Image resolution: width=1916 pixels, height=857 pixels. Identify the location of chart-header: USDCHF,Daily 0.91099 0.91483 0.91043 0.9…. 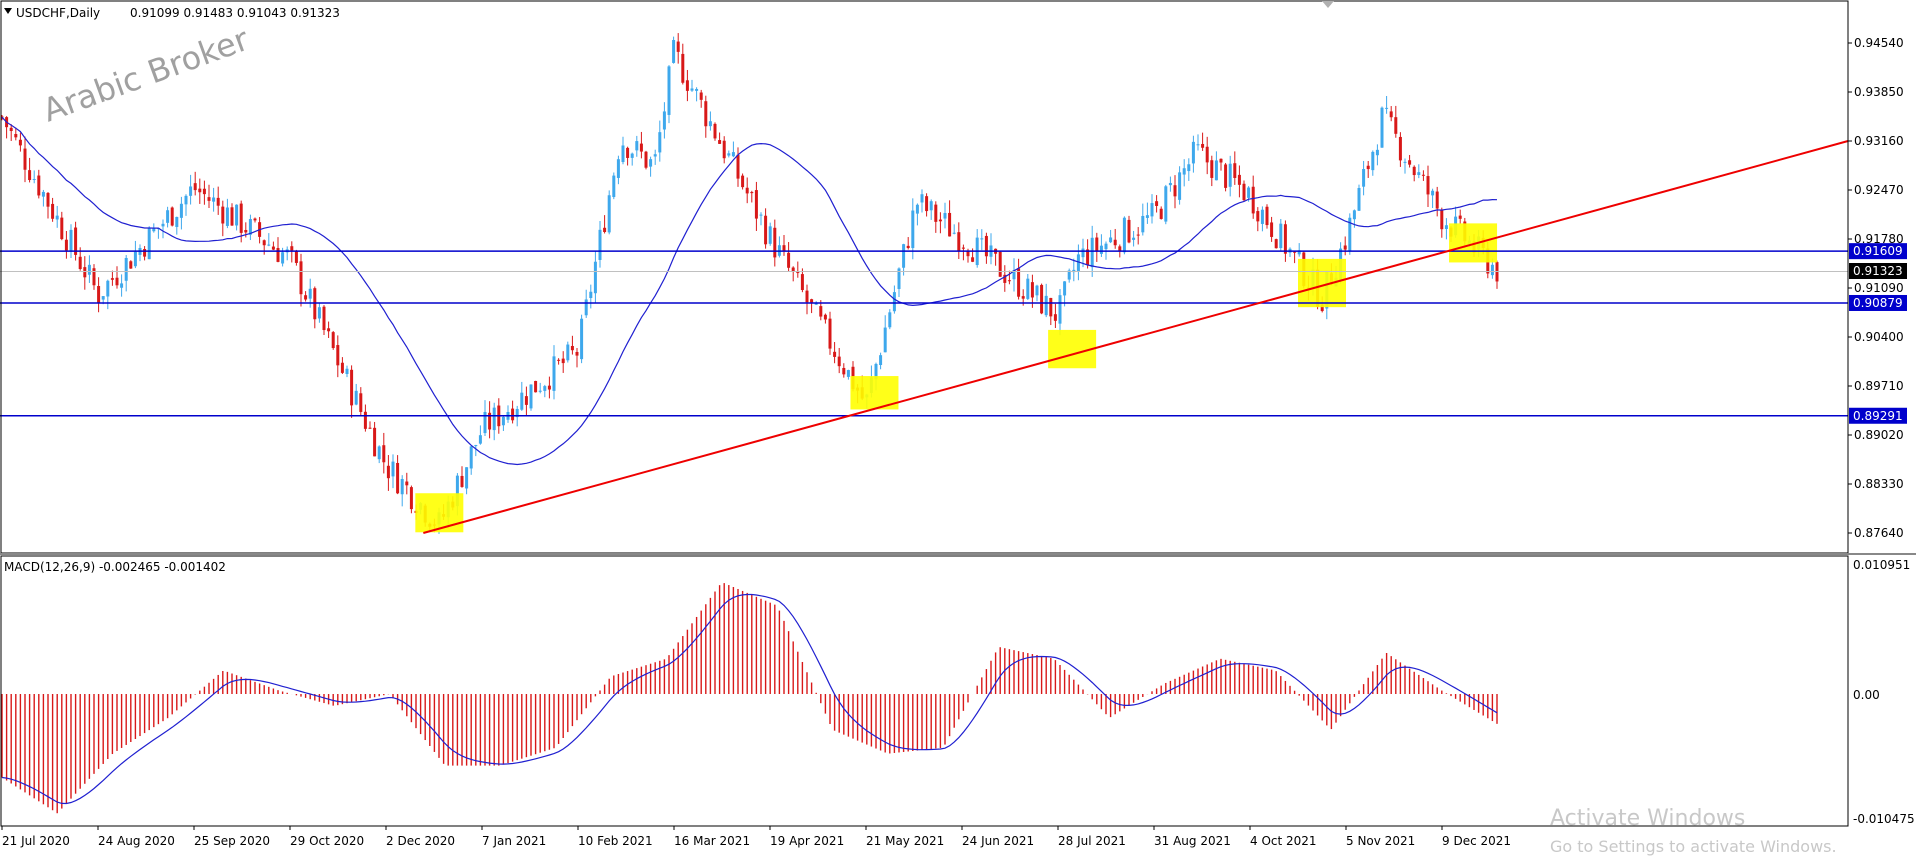
(172, 13).